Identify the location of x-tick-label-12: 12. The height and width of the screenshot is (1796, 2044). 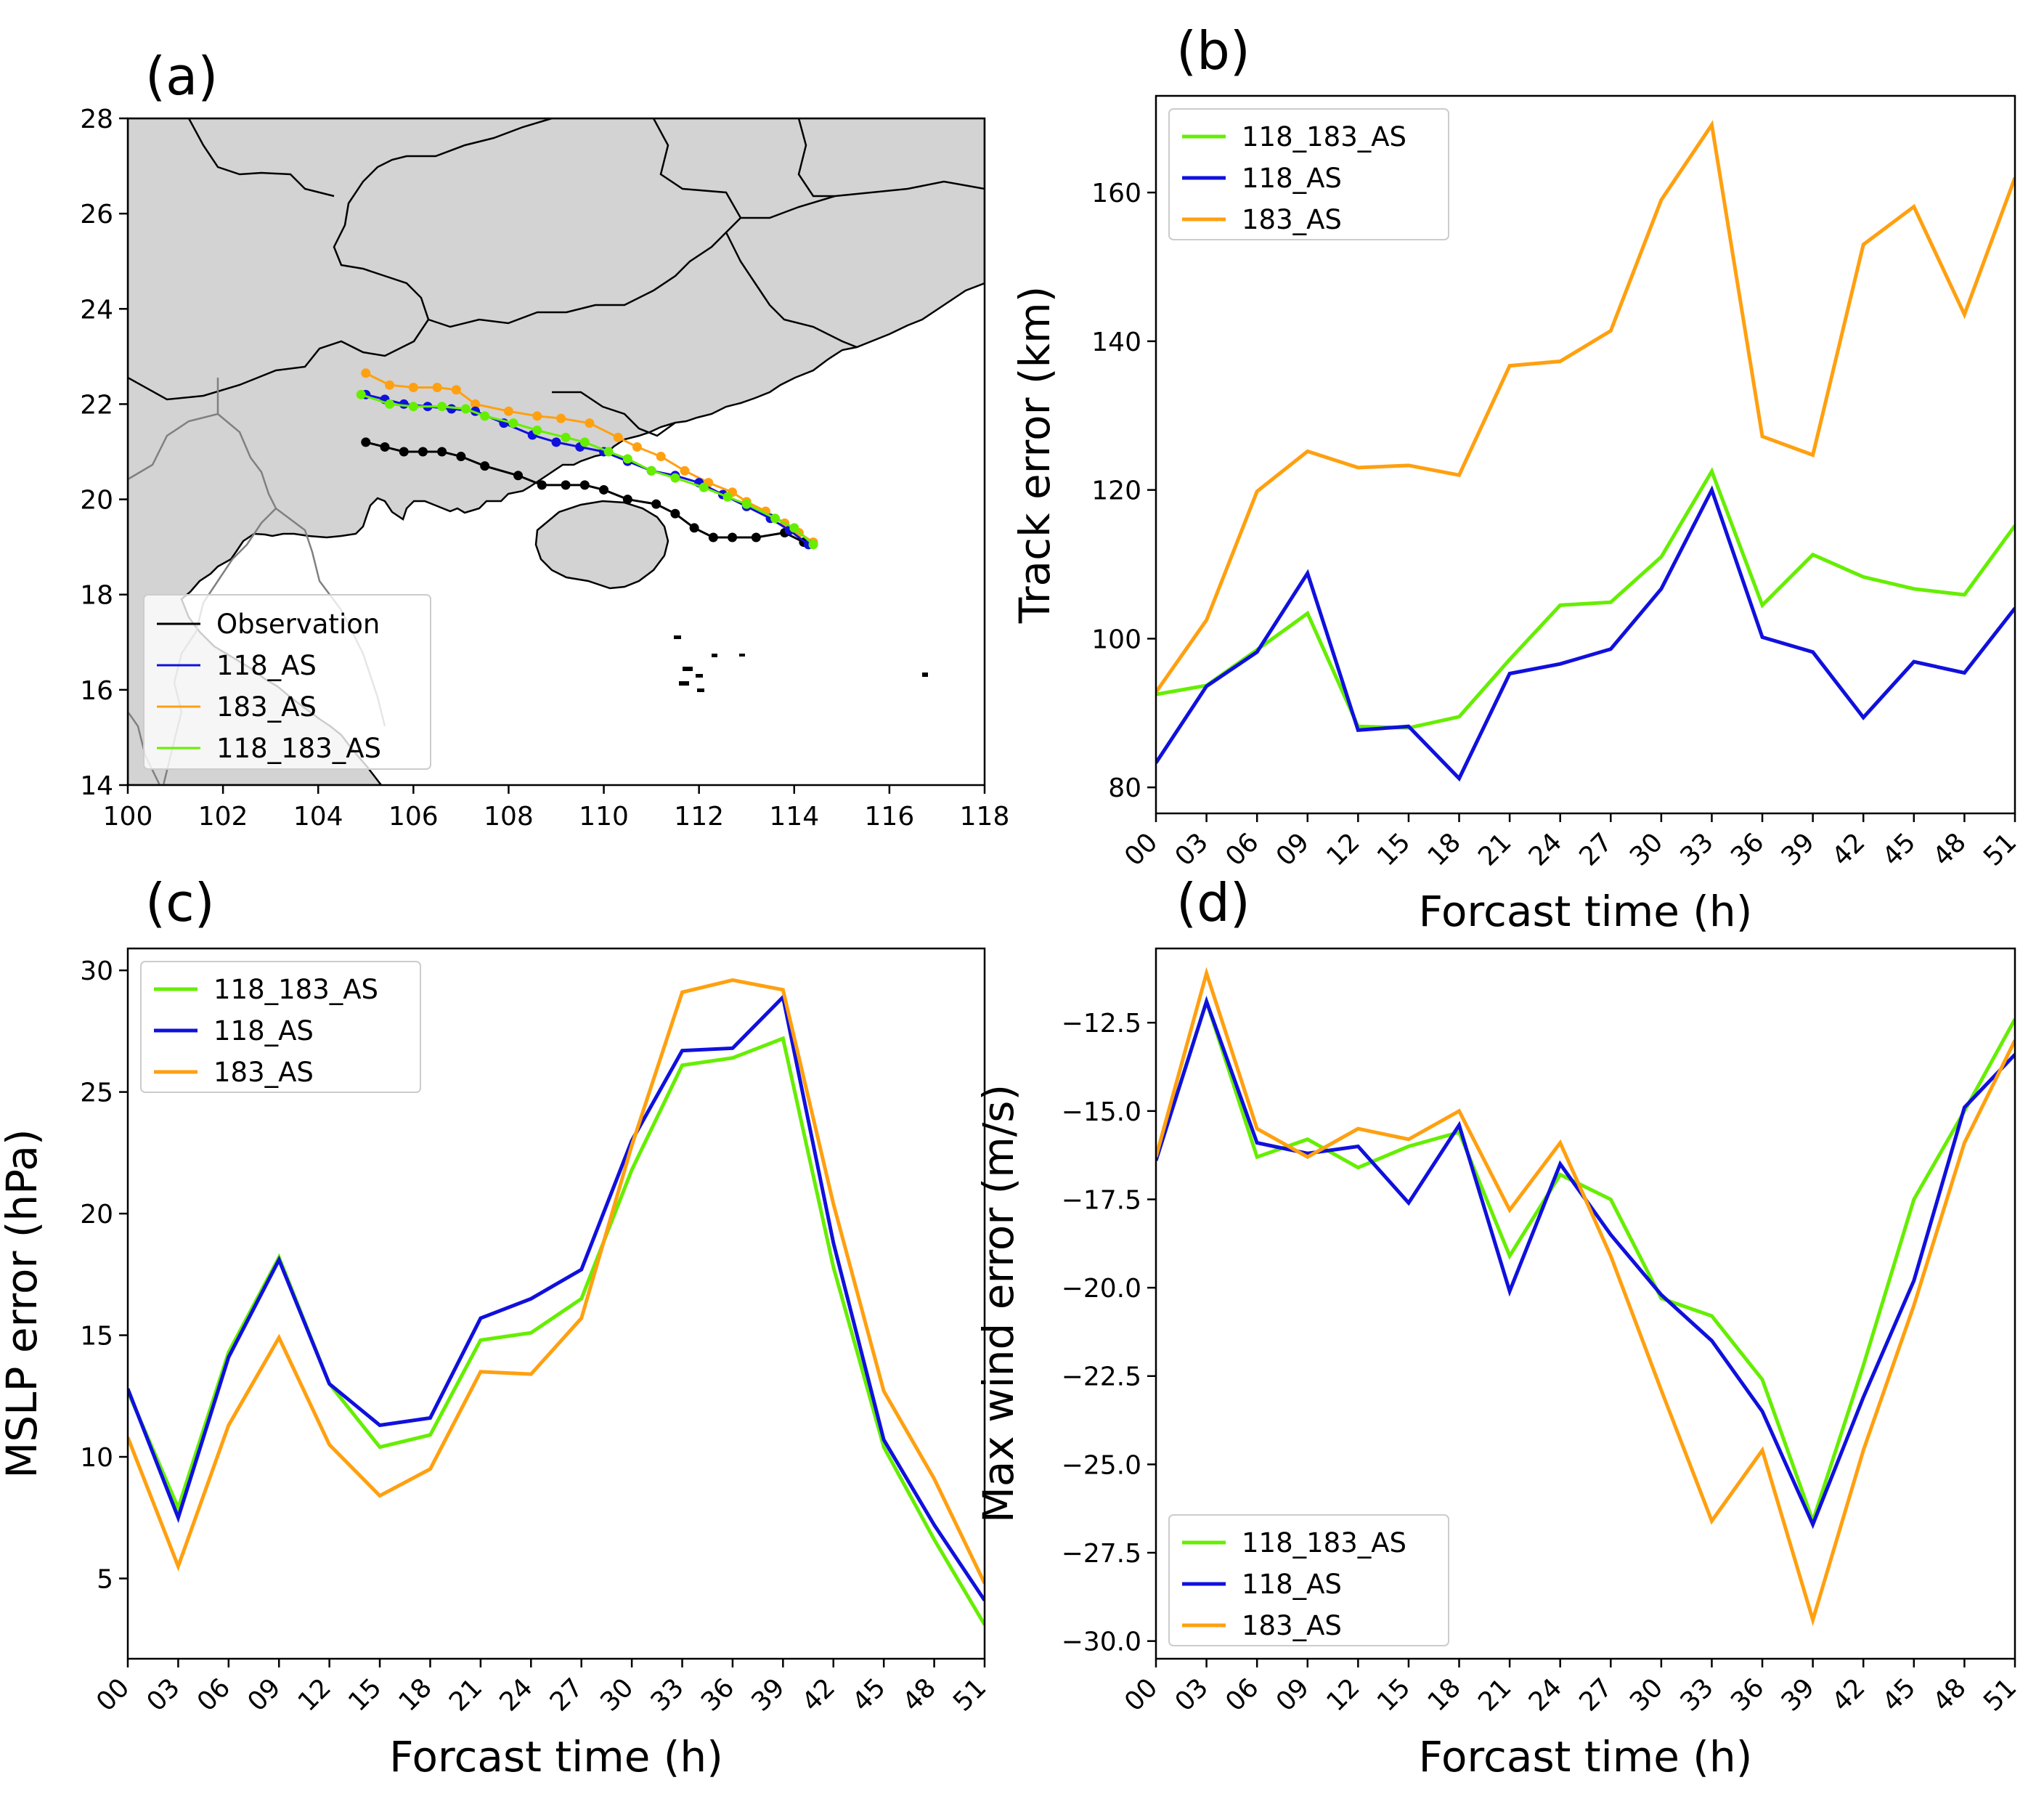
(315, 1695).